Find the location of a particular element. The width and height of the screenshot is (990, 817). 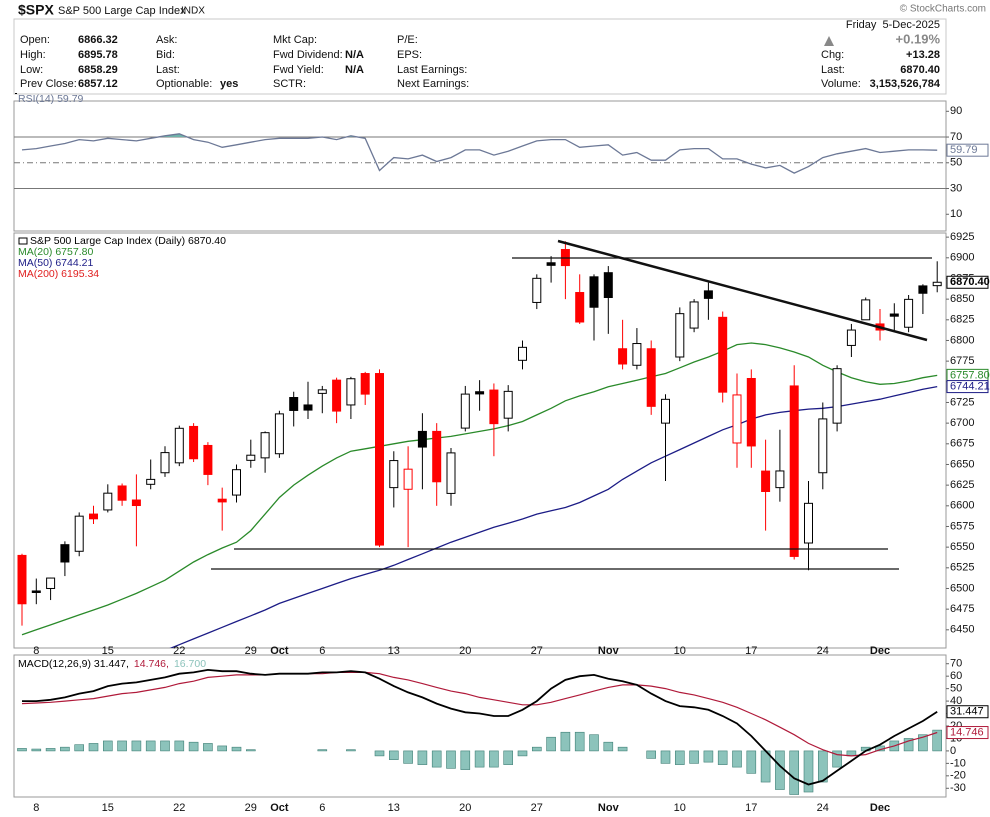

field-label: High: is located at coordinates (33, 55).